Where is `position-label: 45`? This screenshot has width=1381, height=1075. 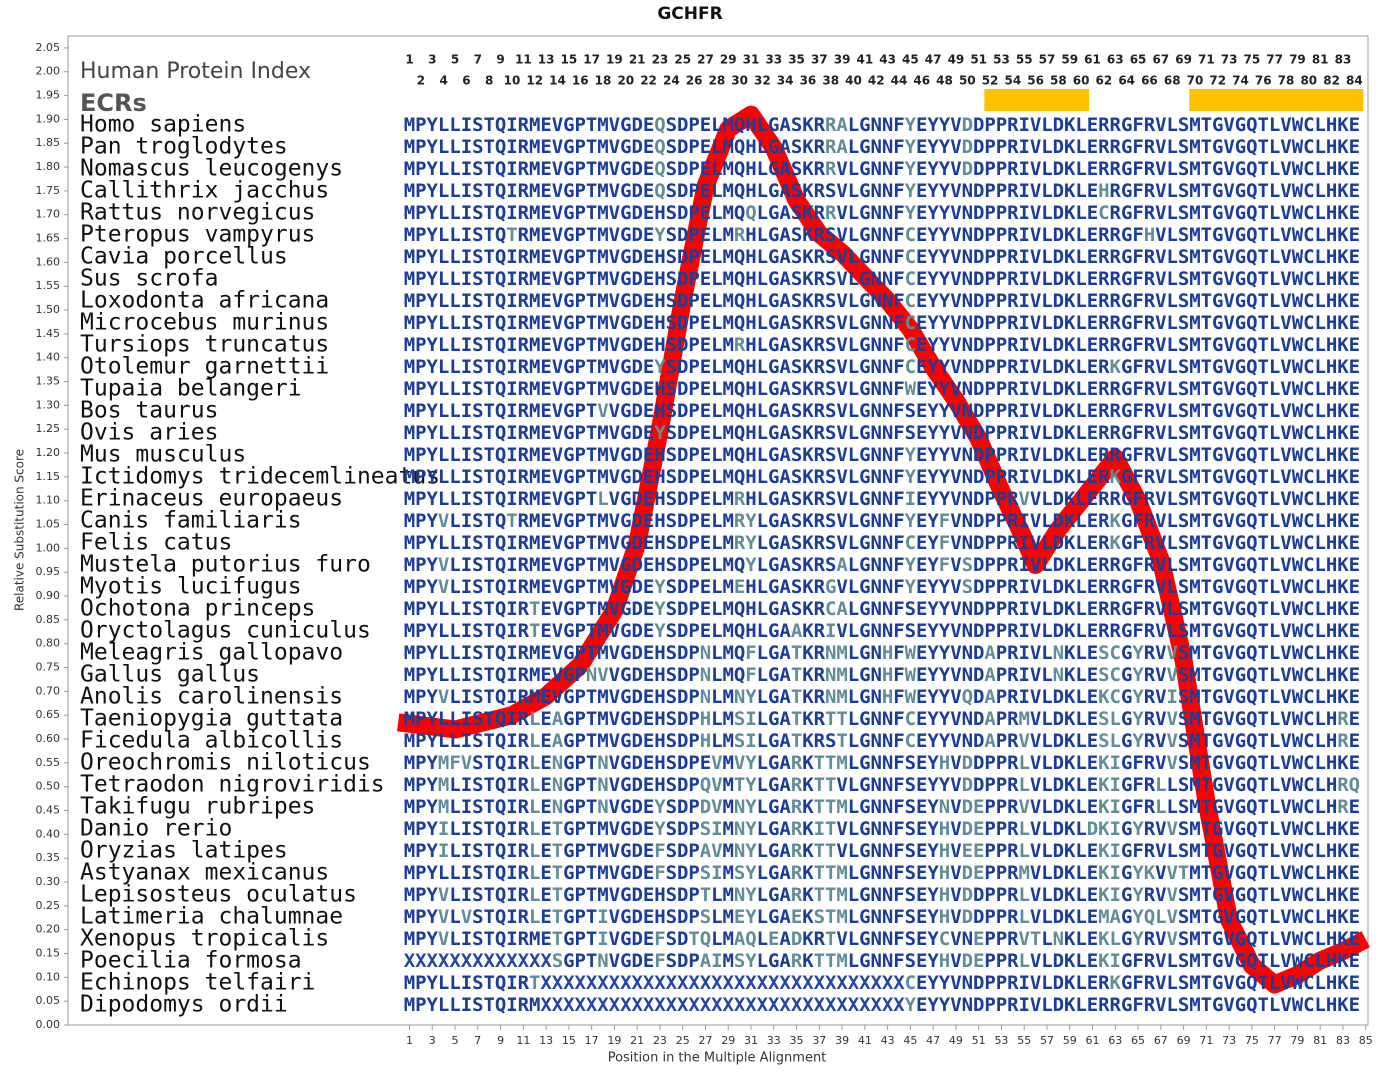 position-label: 45 is located at coordinates (910, 60).